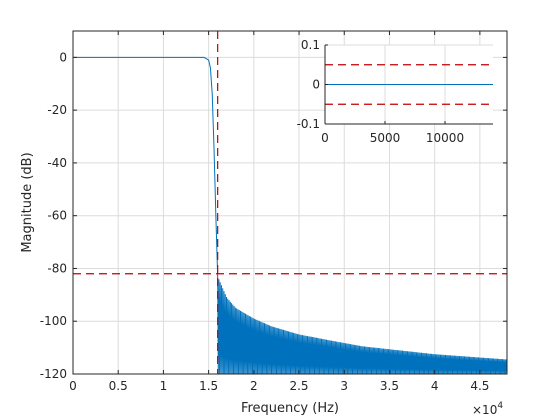  What do you see at coordinates (500, 406) in the screenshot?
I see `x-axis-exponent-power: 4` at bounding box center [500, 406].